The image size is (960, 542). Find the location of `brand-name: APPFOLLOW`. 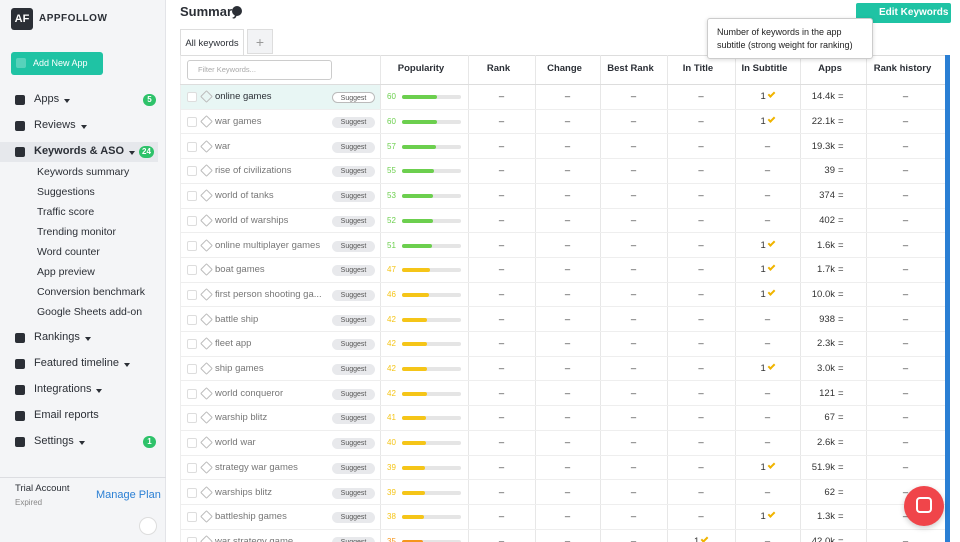

brand-name: APPFOLLOW is located at coordinates (73, 18).